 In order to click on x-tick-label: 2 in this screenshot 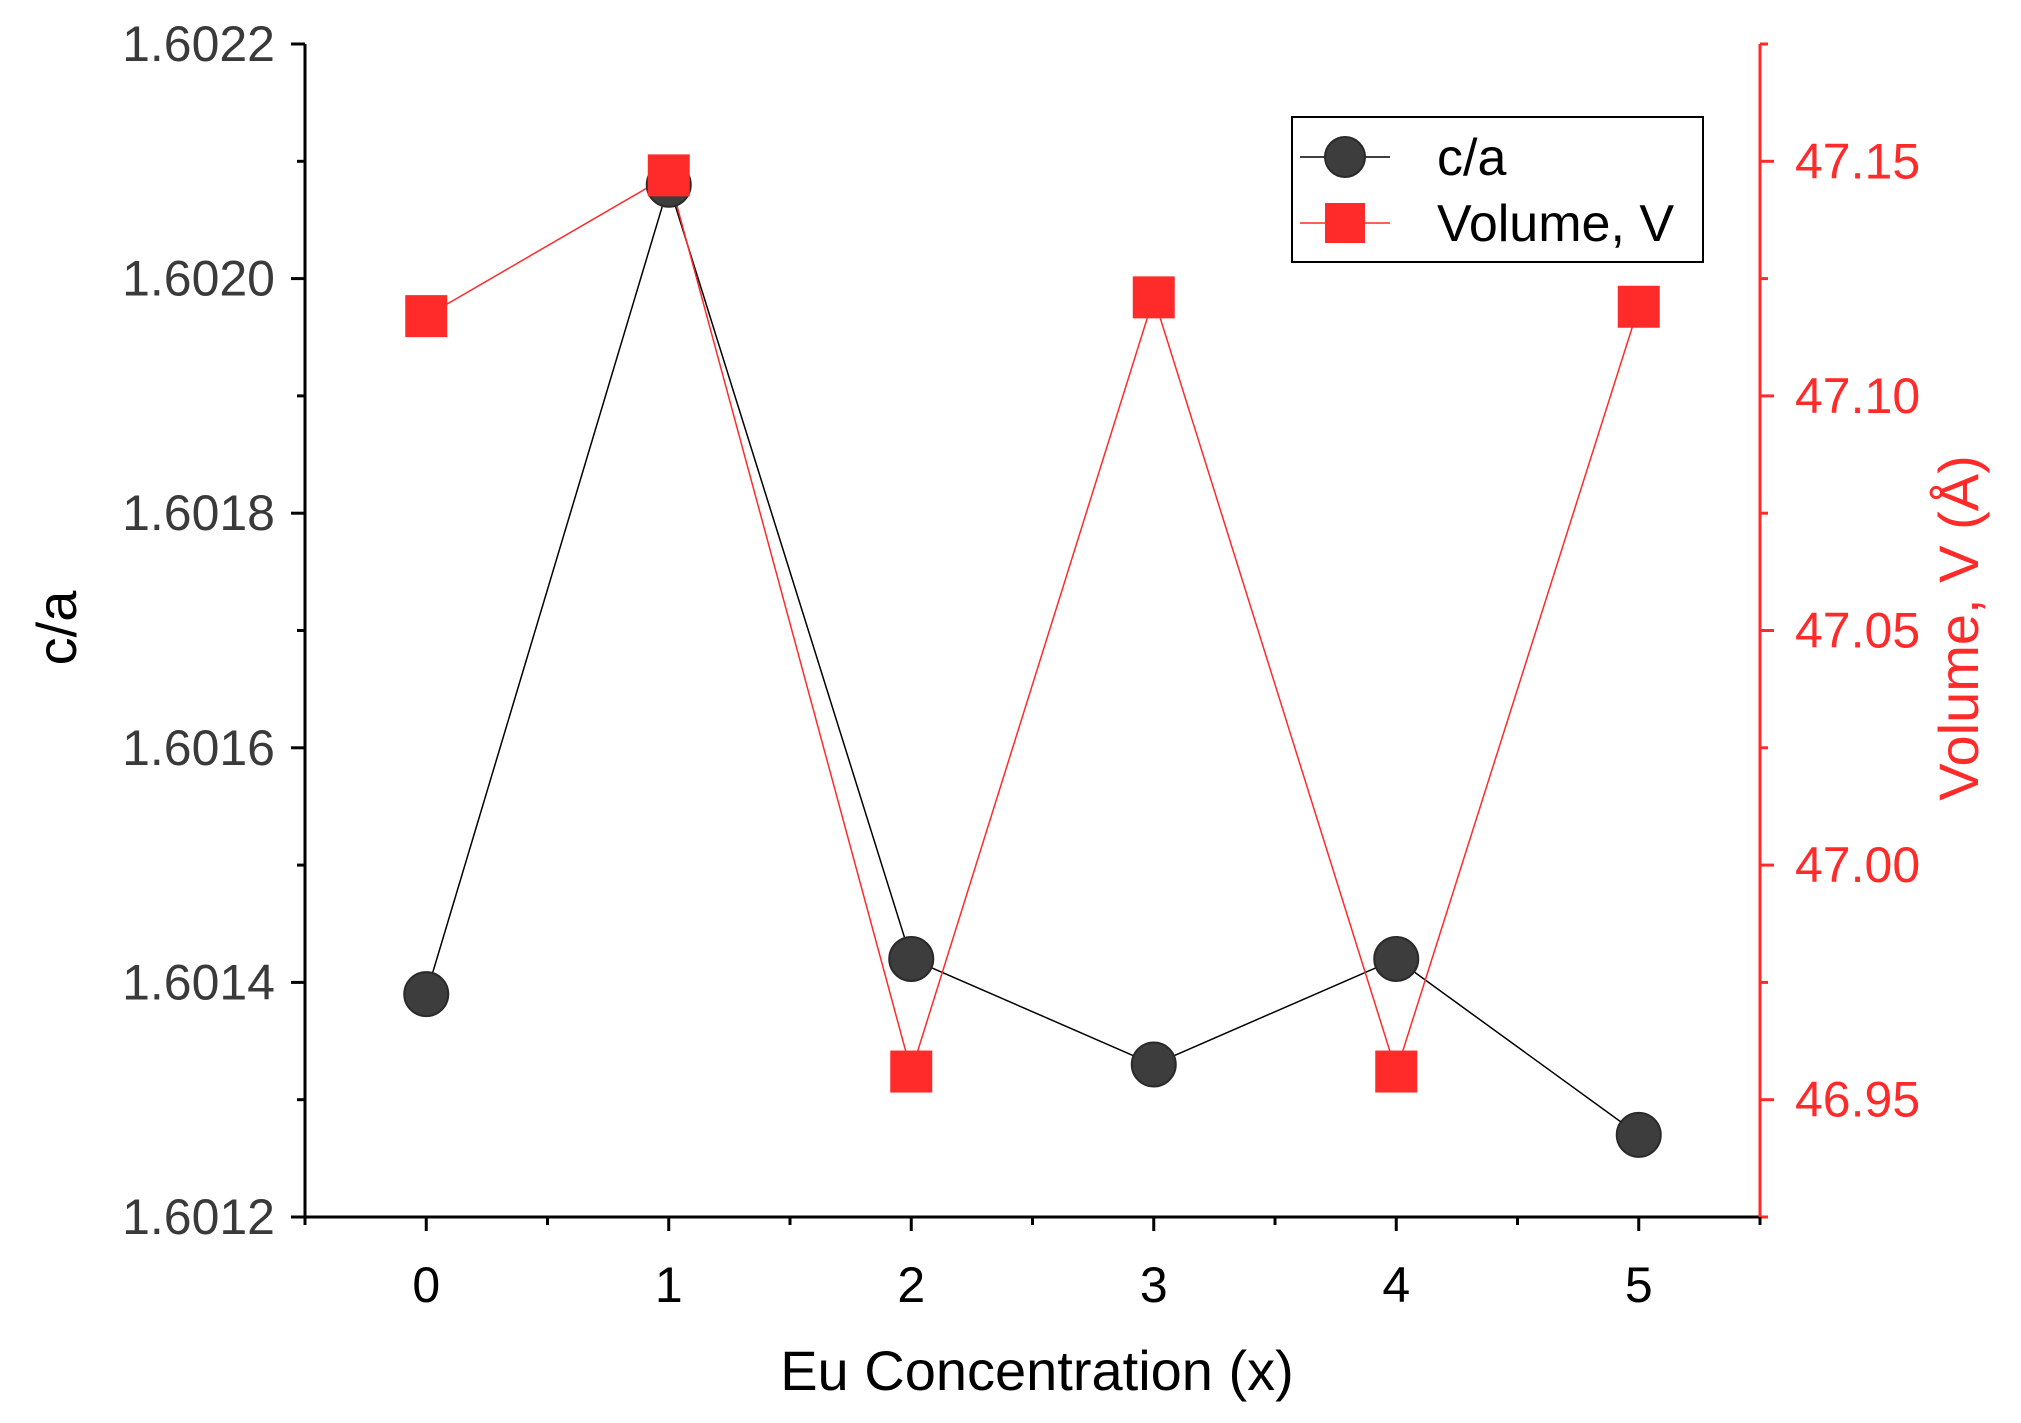, I will do `click(911, 1285)`.